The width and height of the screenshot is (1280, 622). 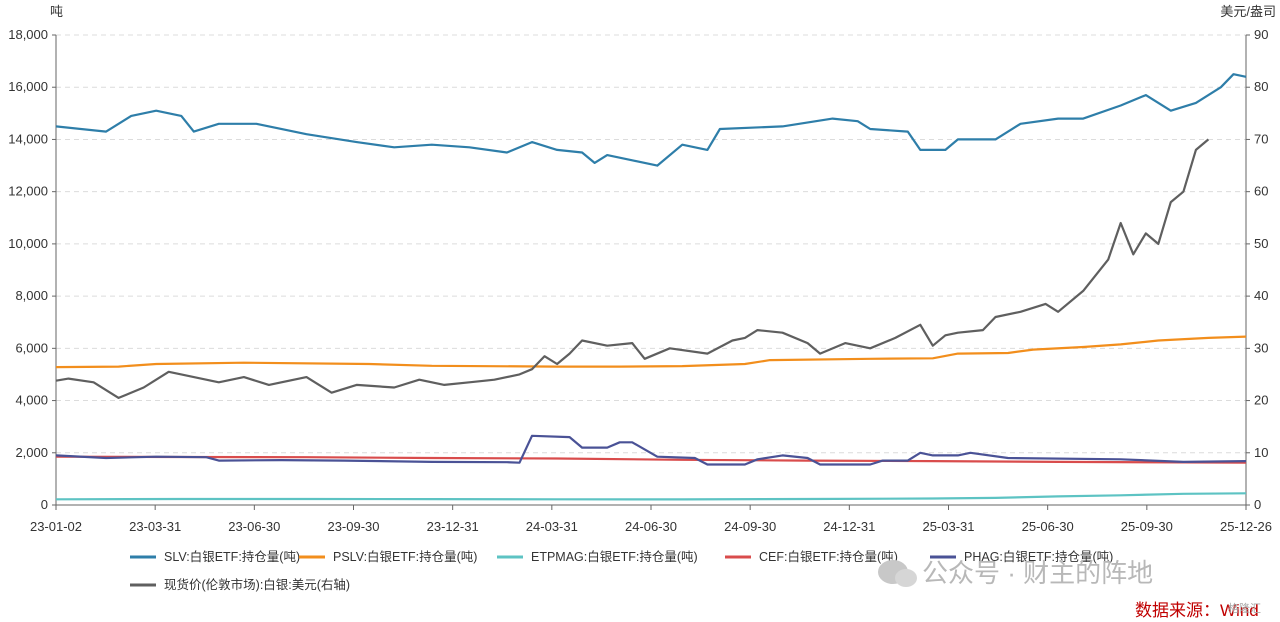 What do you see at coordinates (31, 295) in the screenshot?
I see `left-tick-label: 8,000` at bounding box center [31, 295].